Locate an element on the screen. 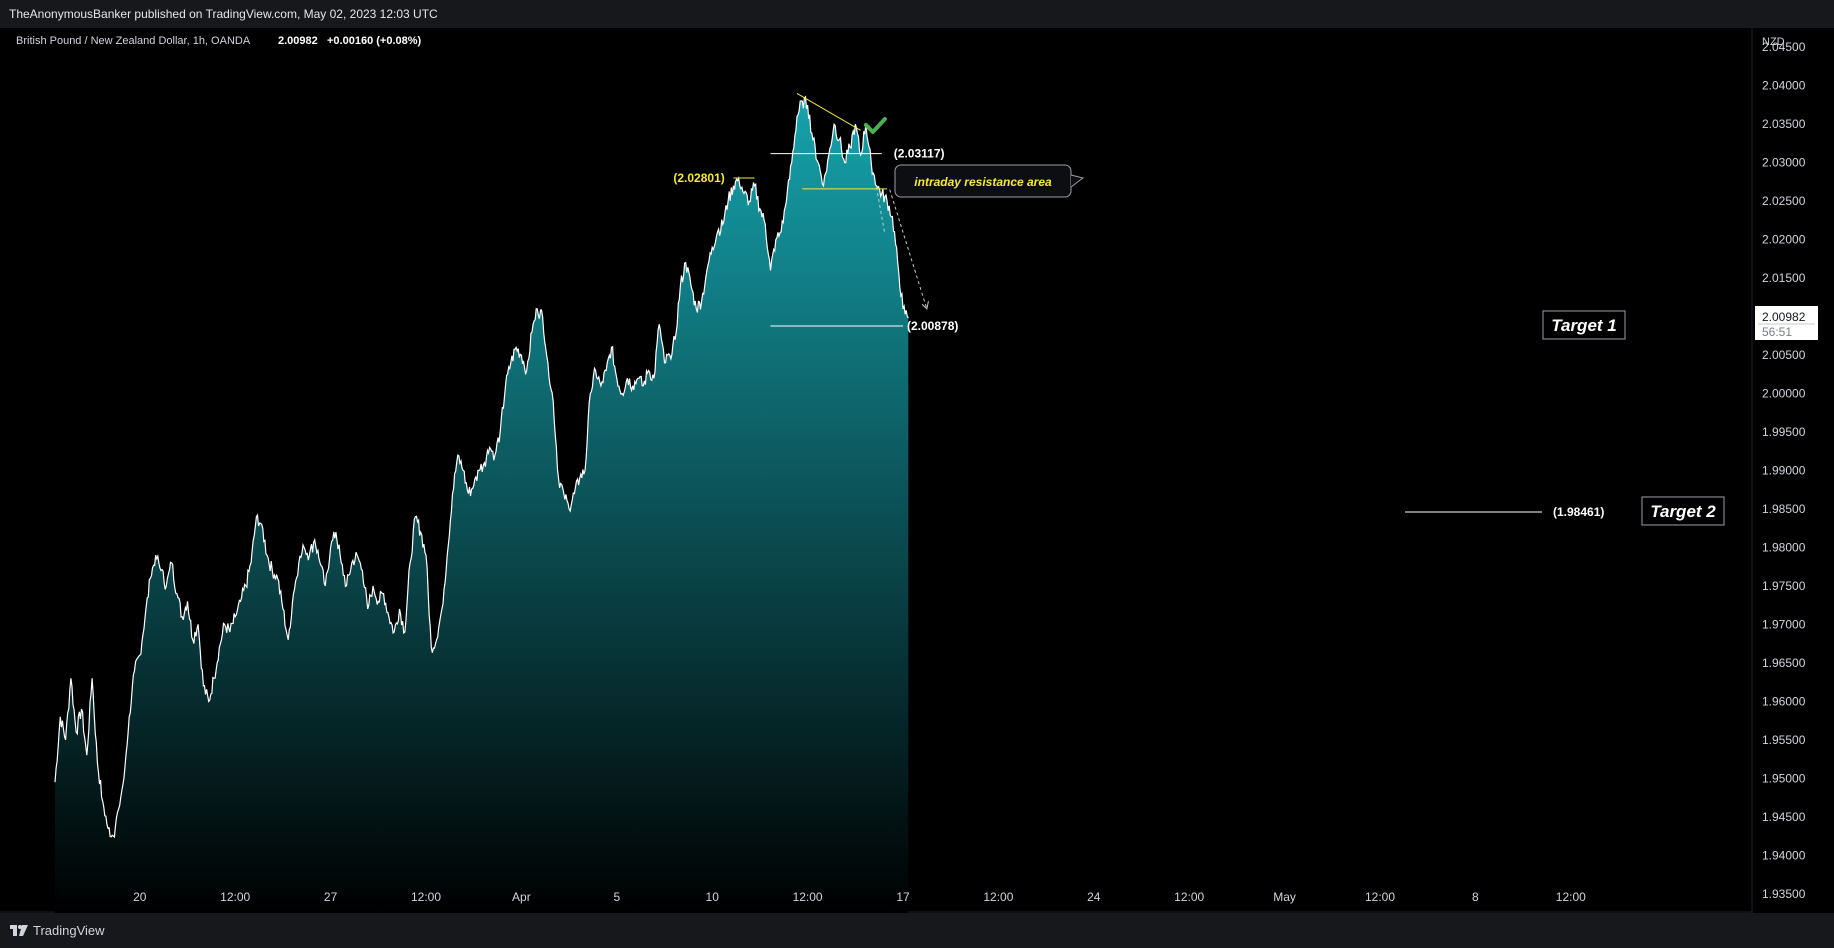  x-tick-label: May is located at coordinates (1284, 897).